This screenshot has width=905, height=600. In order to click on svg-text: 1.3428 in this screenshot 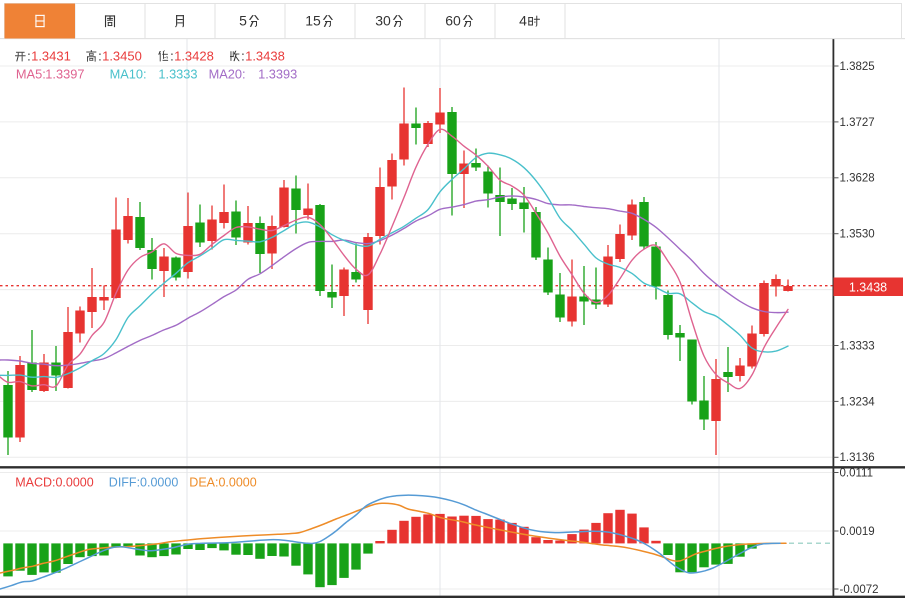, I will do `click(194, 56)`.